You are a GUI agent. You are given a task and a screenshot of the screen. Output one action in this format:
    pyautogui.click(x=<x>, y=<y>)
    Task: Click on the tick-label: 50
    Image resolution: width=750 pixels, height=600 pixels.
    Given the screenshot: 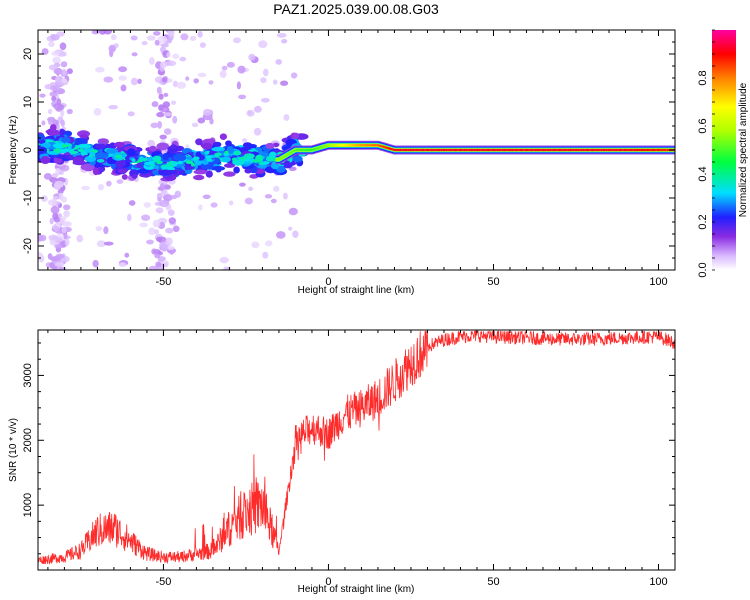 What is the action you would take?
    pyautogui.click(x=493, y=282)
    